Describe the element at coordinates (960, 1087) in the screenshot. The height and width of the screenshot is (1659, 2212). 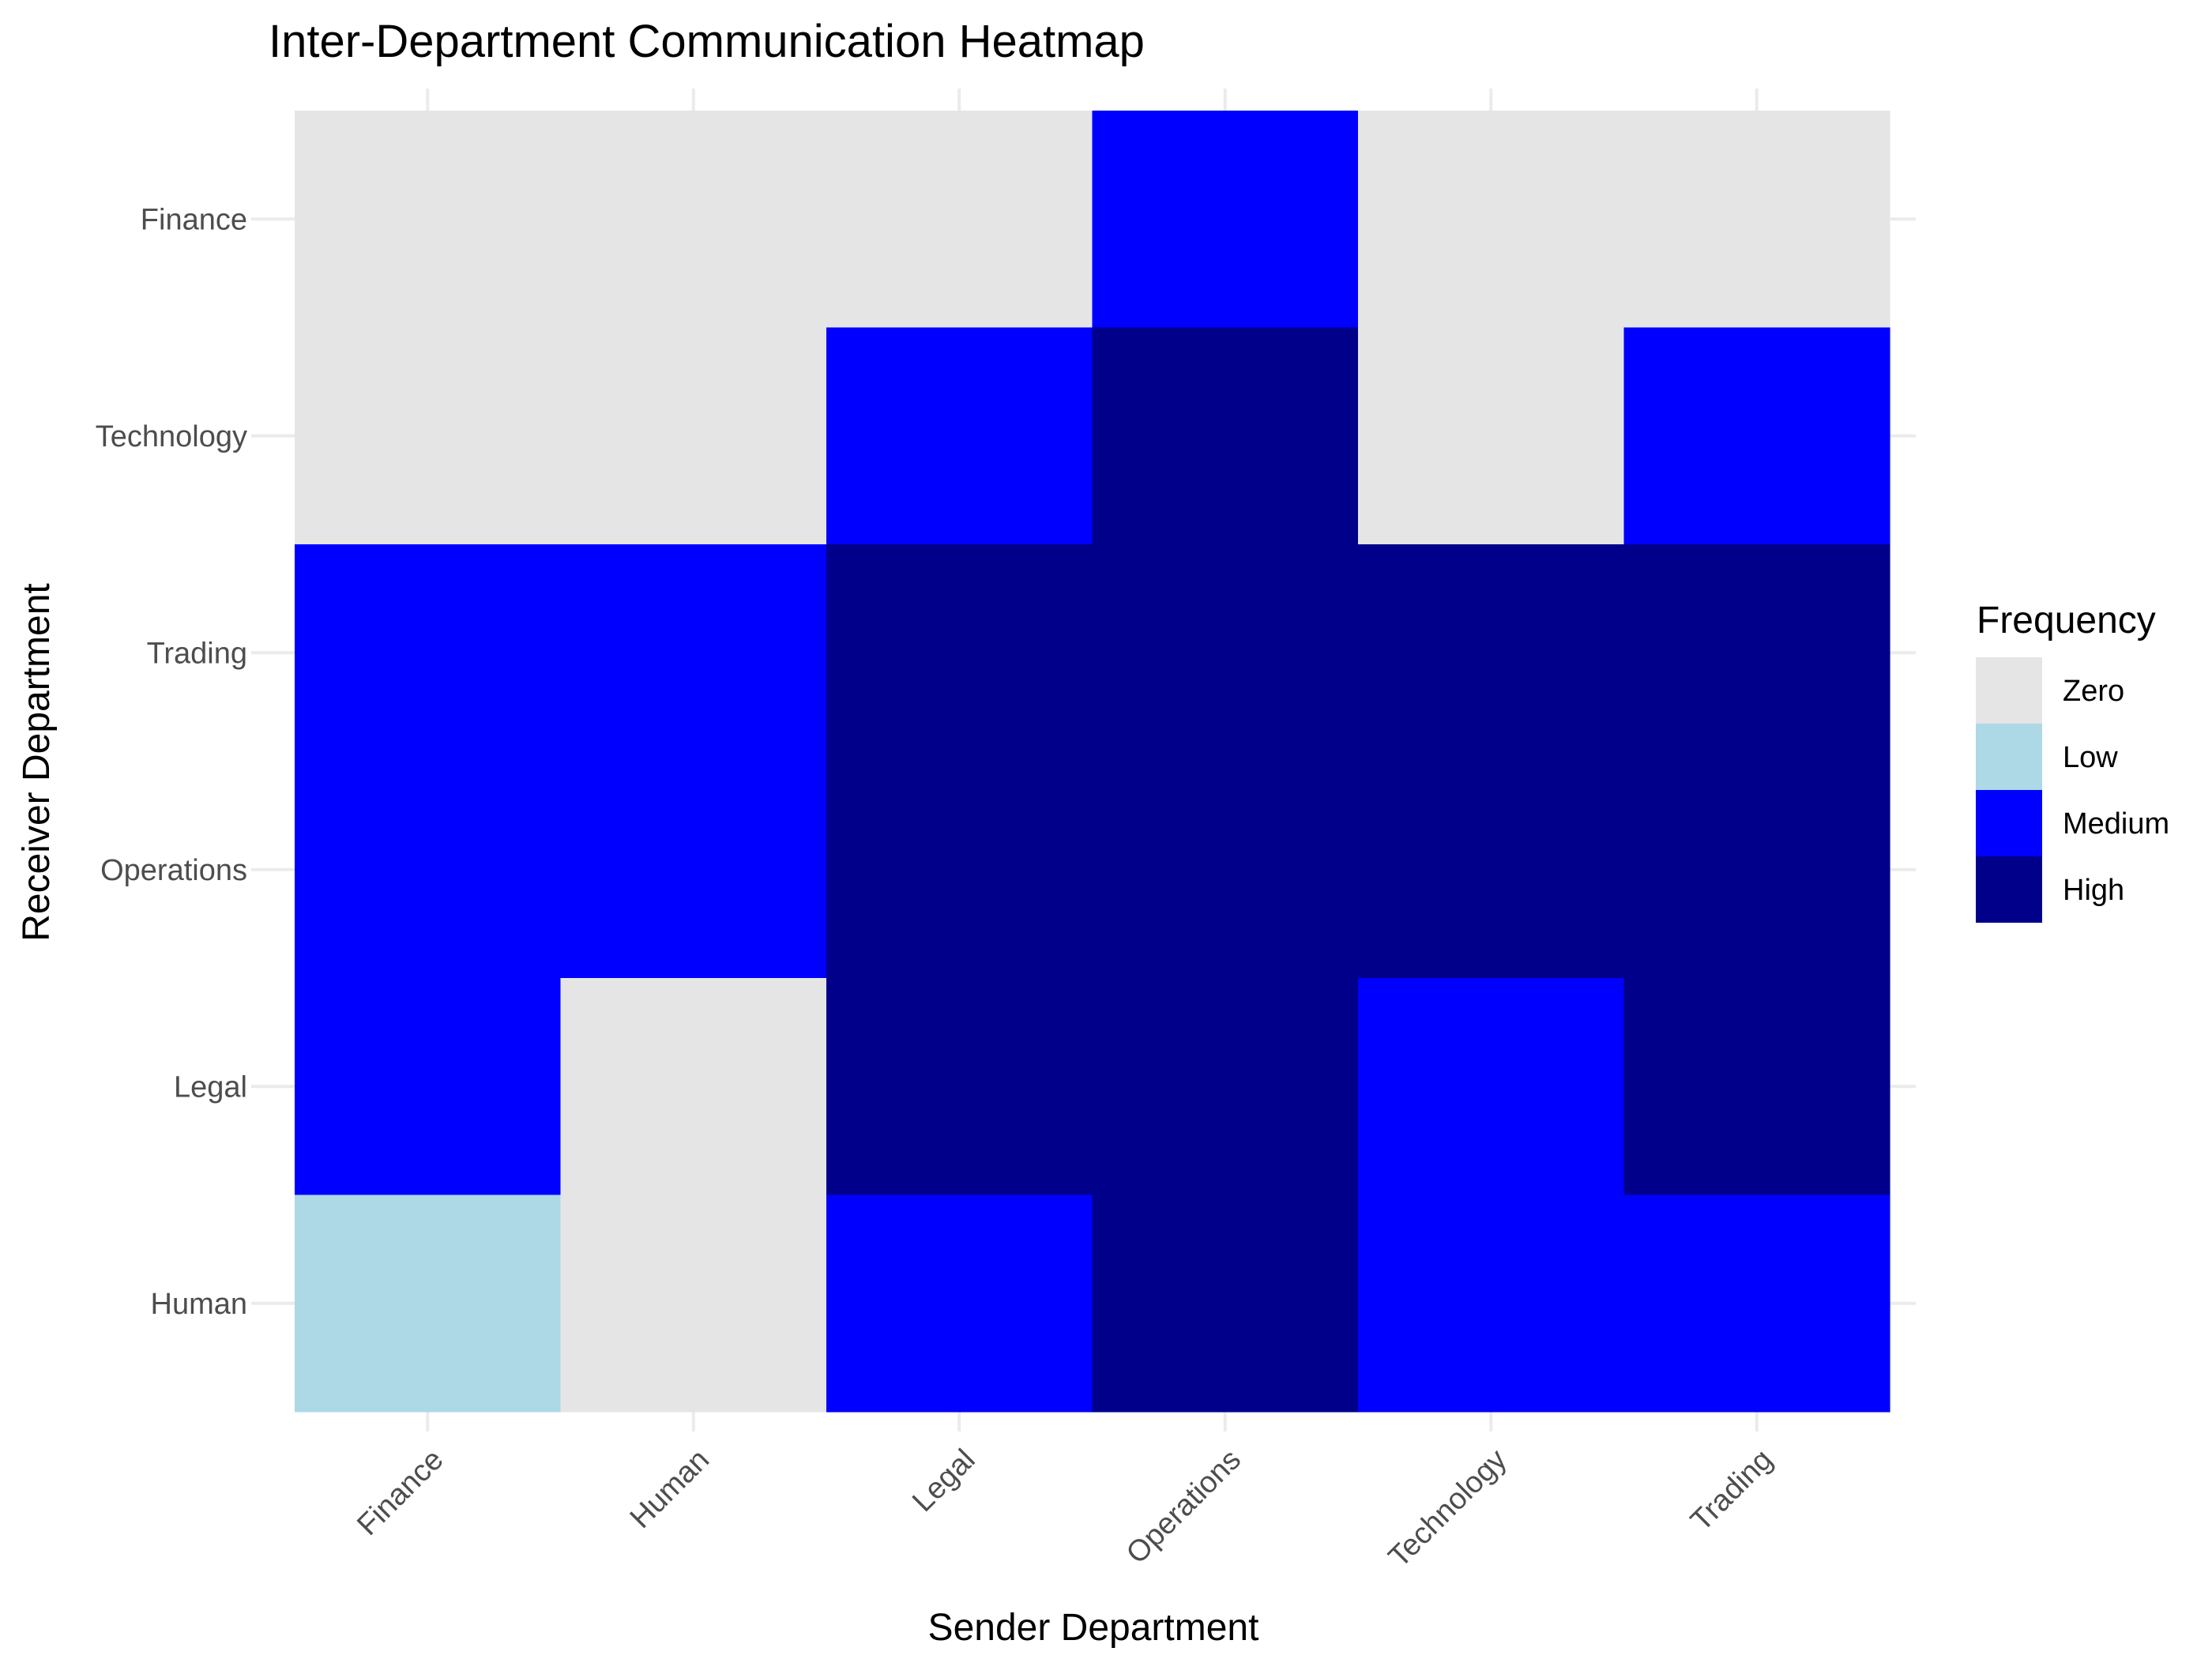
I see `heatmap-cell-legal-from-legal` at that location.